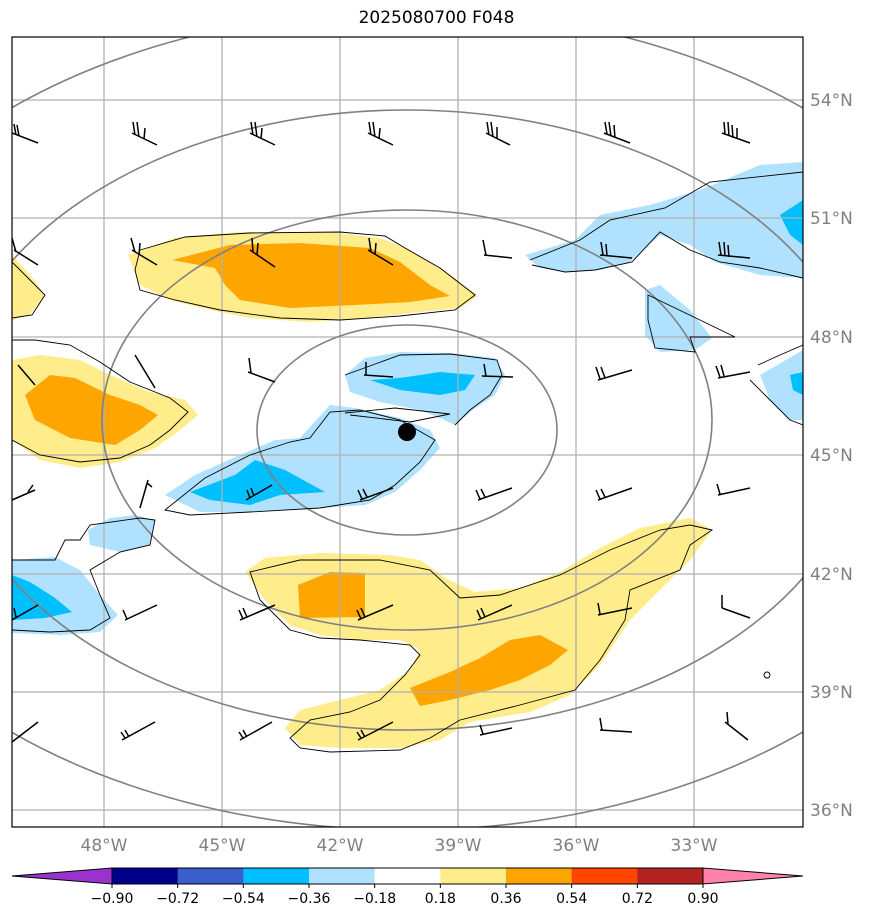  I want to click on colorbar-extend-low, so click(62, 876).